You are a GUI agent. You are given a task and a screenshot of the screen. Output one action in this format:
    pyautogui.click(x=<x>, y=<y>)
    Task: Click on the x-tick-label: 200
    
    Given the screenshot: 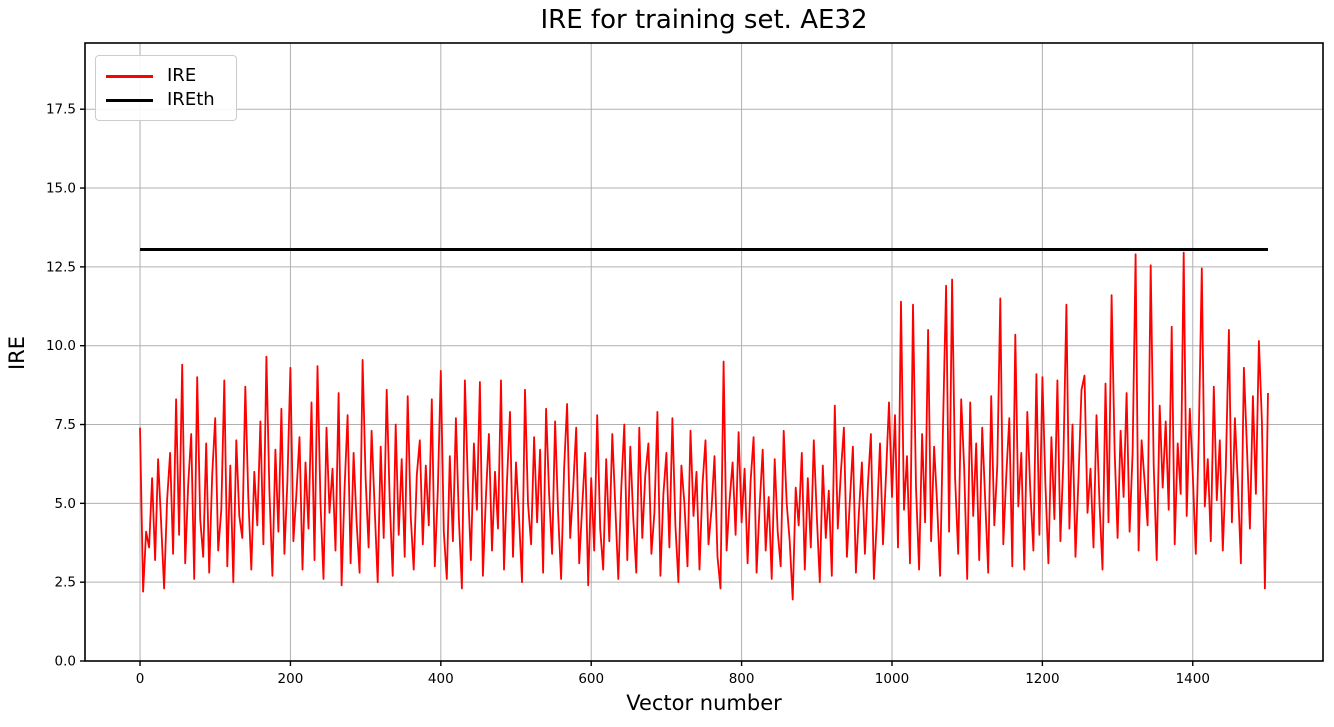 What is the action you would take?
    pyautogui.click(x=291, y=679)
    